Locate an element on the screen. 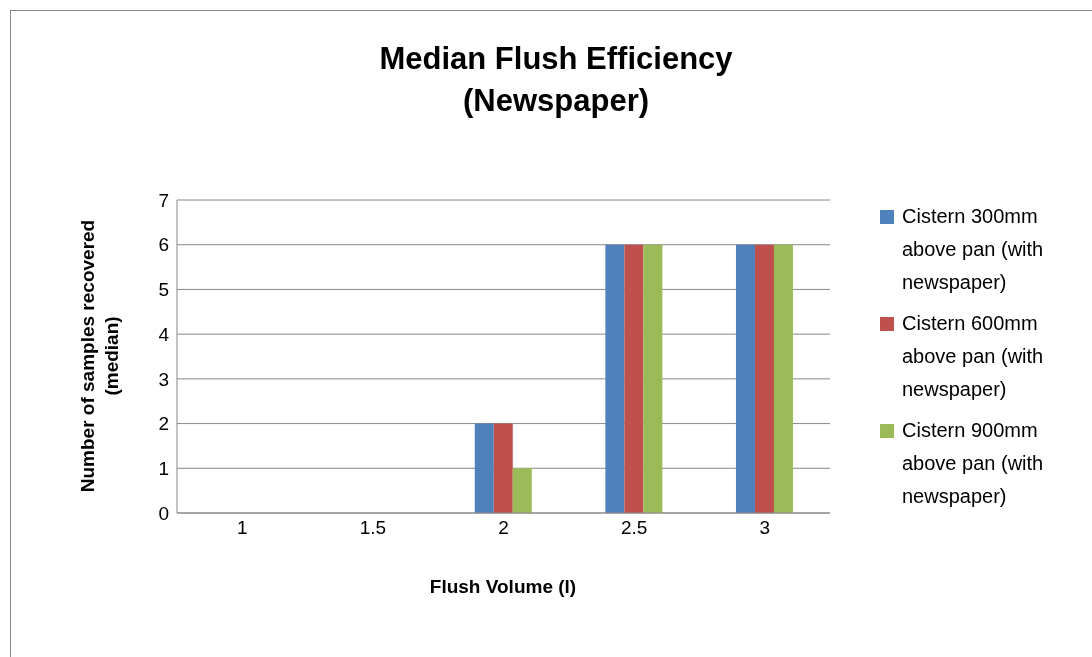  x-tick-label: 2.5 is located at coordinates (634, 528).